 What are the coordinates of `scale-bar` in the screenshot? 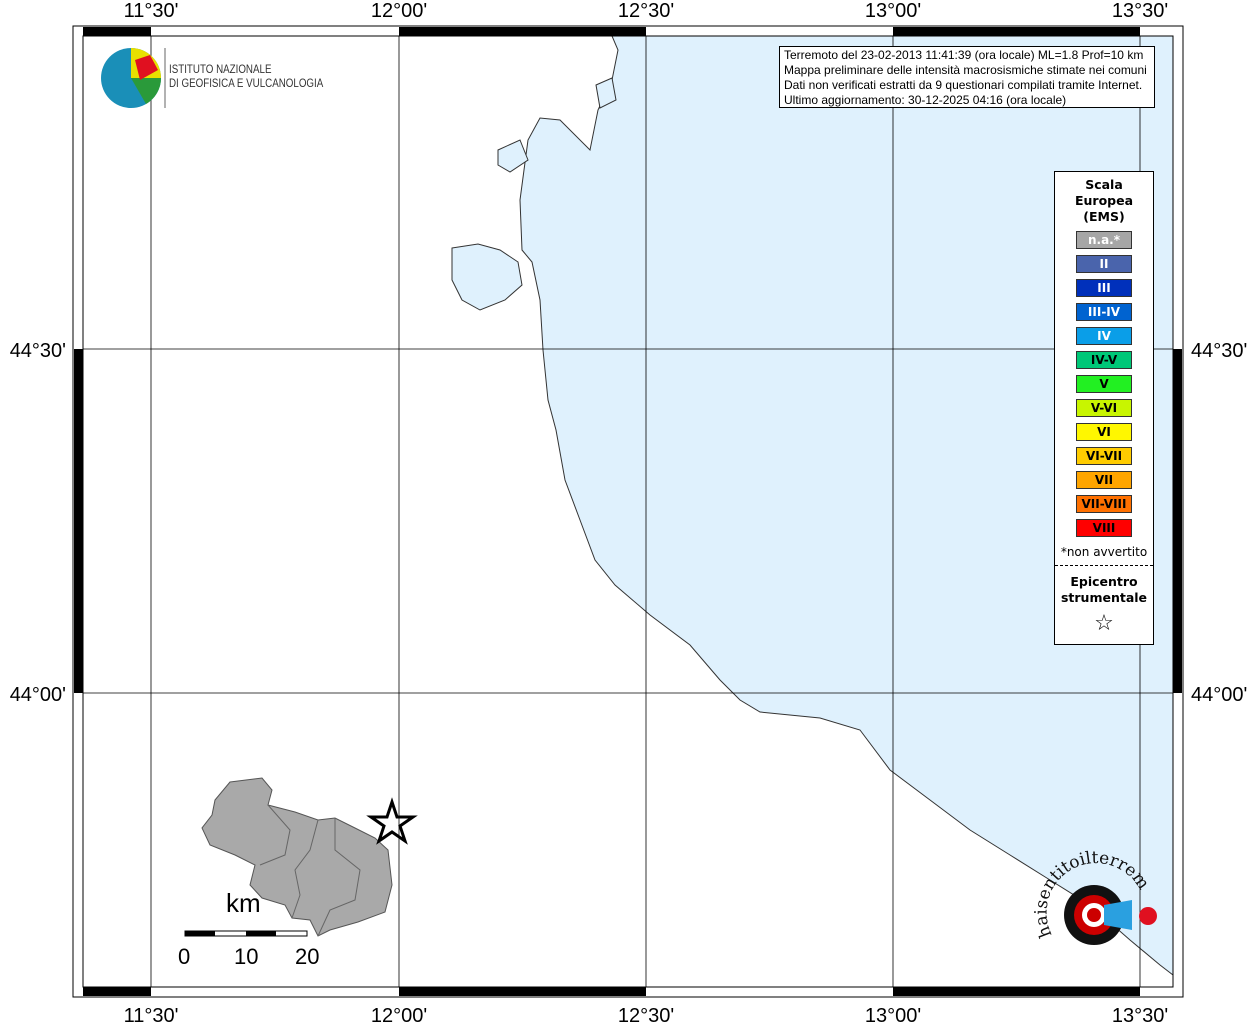 It's located at (246, 933).